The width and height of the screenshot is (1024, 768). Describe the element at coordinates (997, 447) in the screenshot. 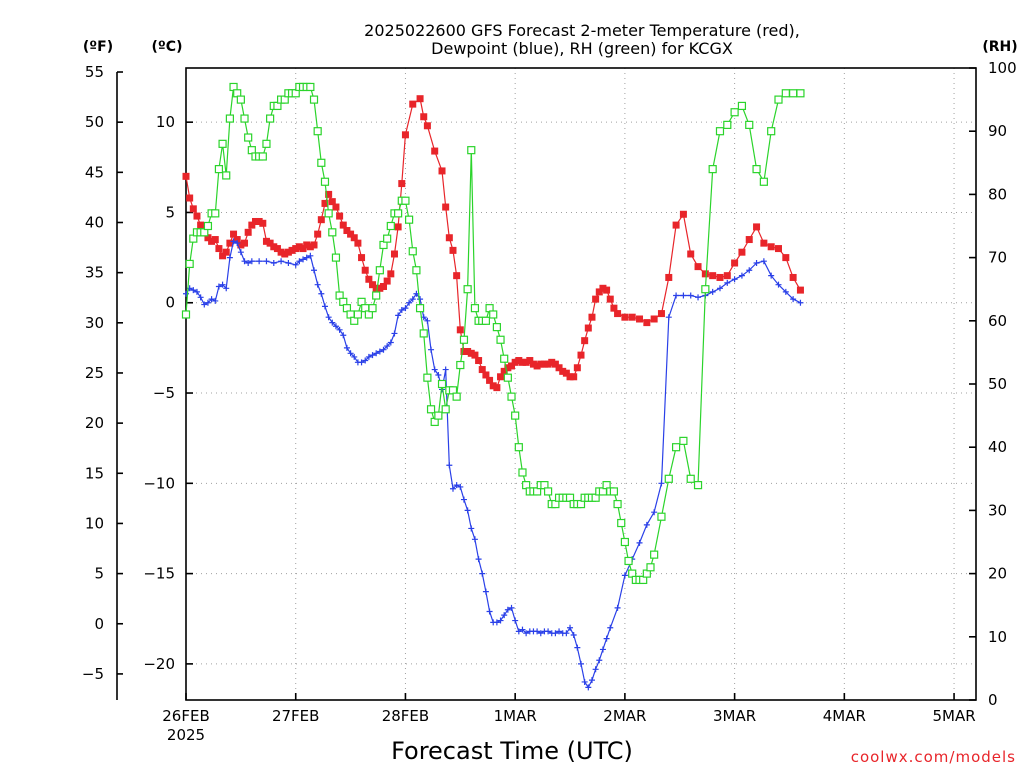

I see `rh-tick-label: 40` at that location.